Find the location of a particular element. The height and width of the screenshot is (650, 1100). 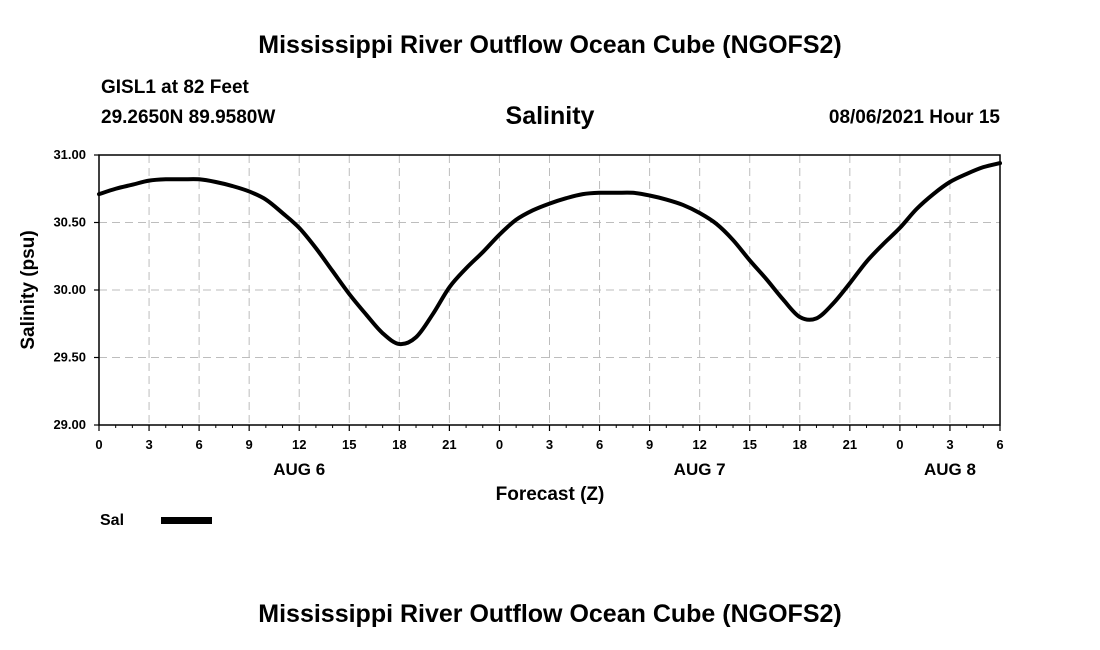

chart-title: Salinity is located at coordinates (550, 116).